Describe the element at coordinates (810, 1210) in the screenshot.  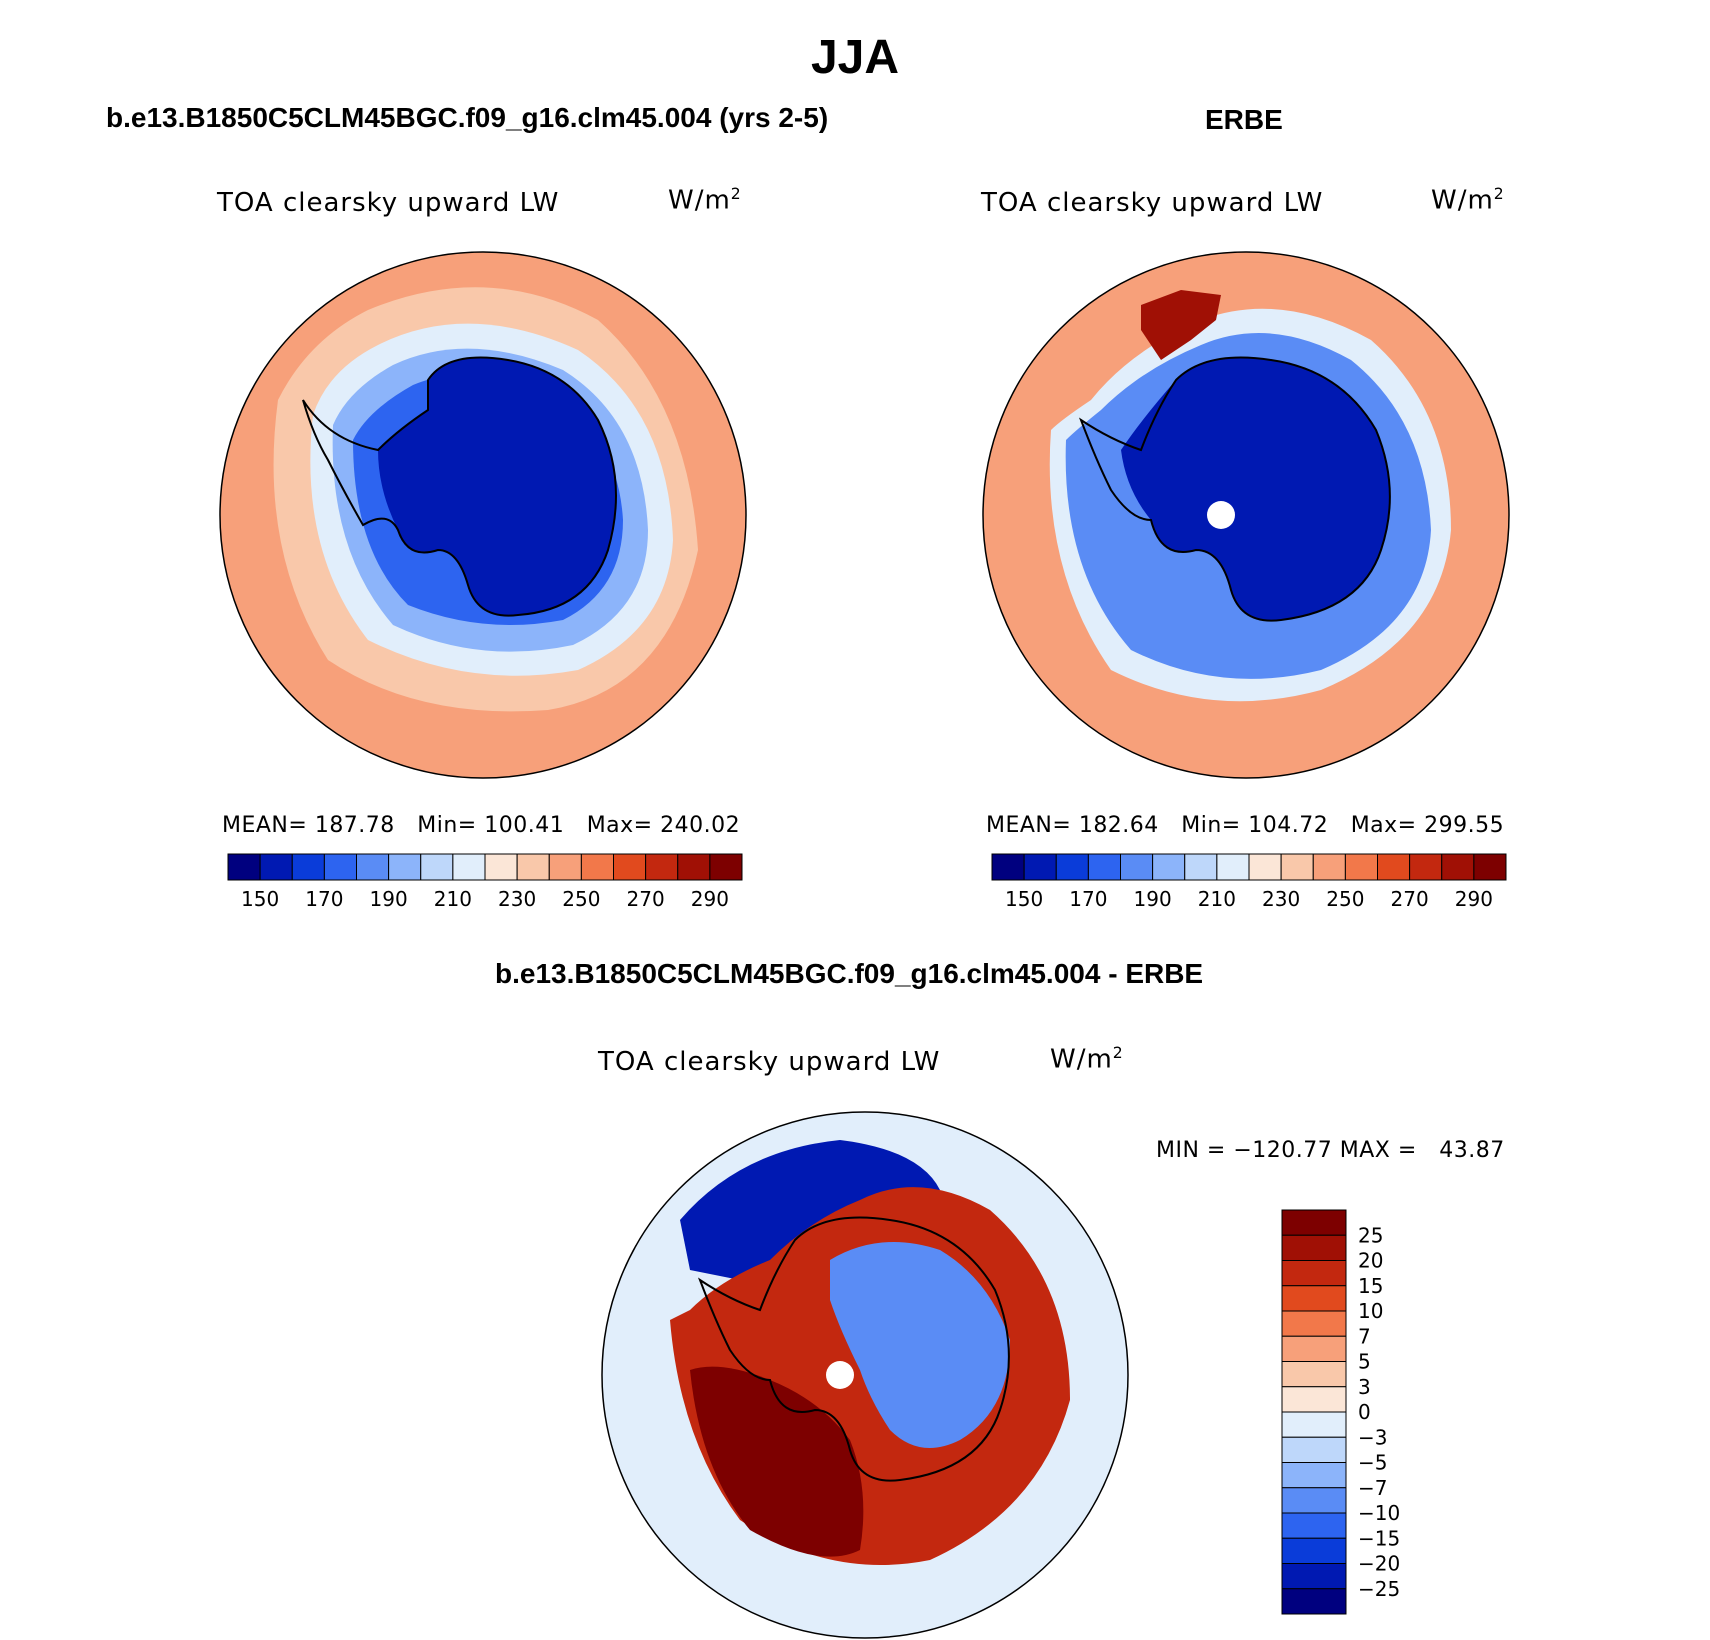
I see `south-pacific-sector-region` at that location.